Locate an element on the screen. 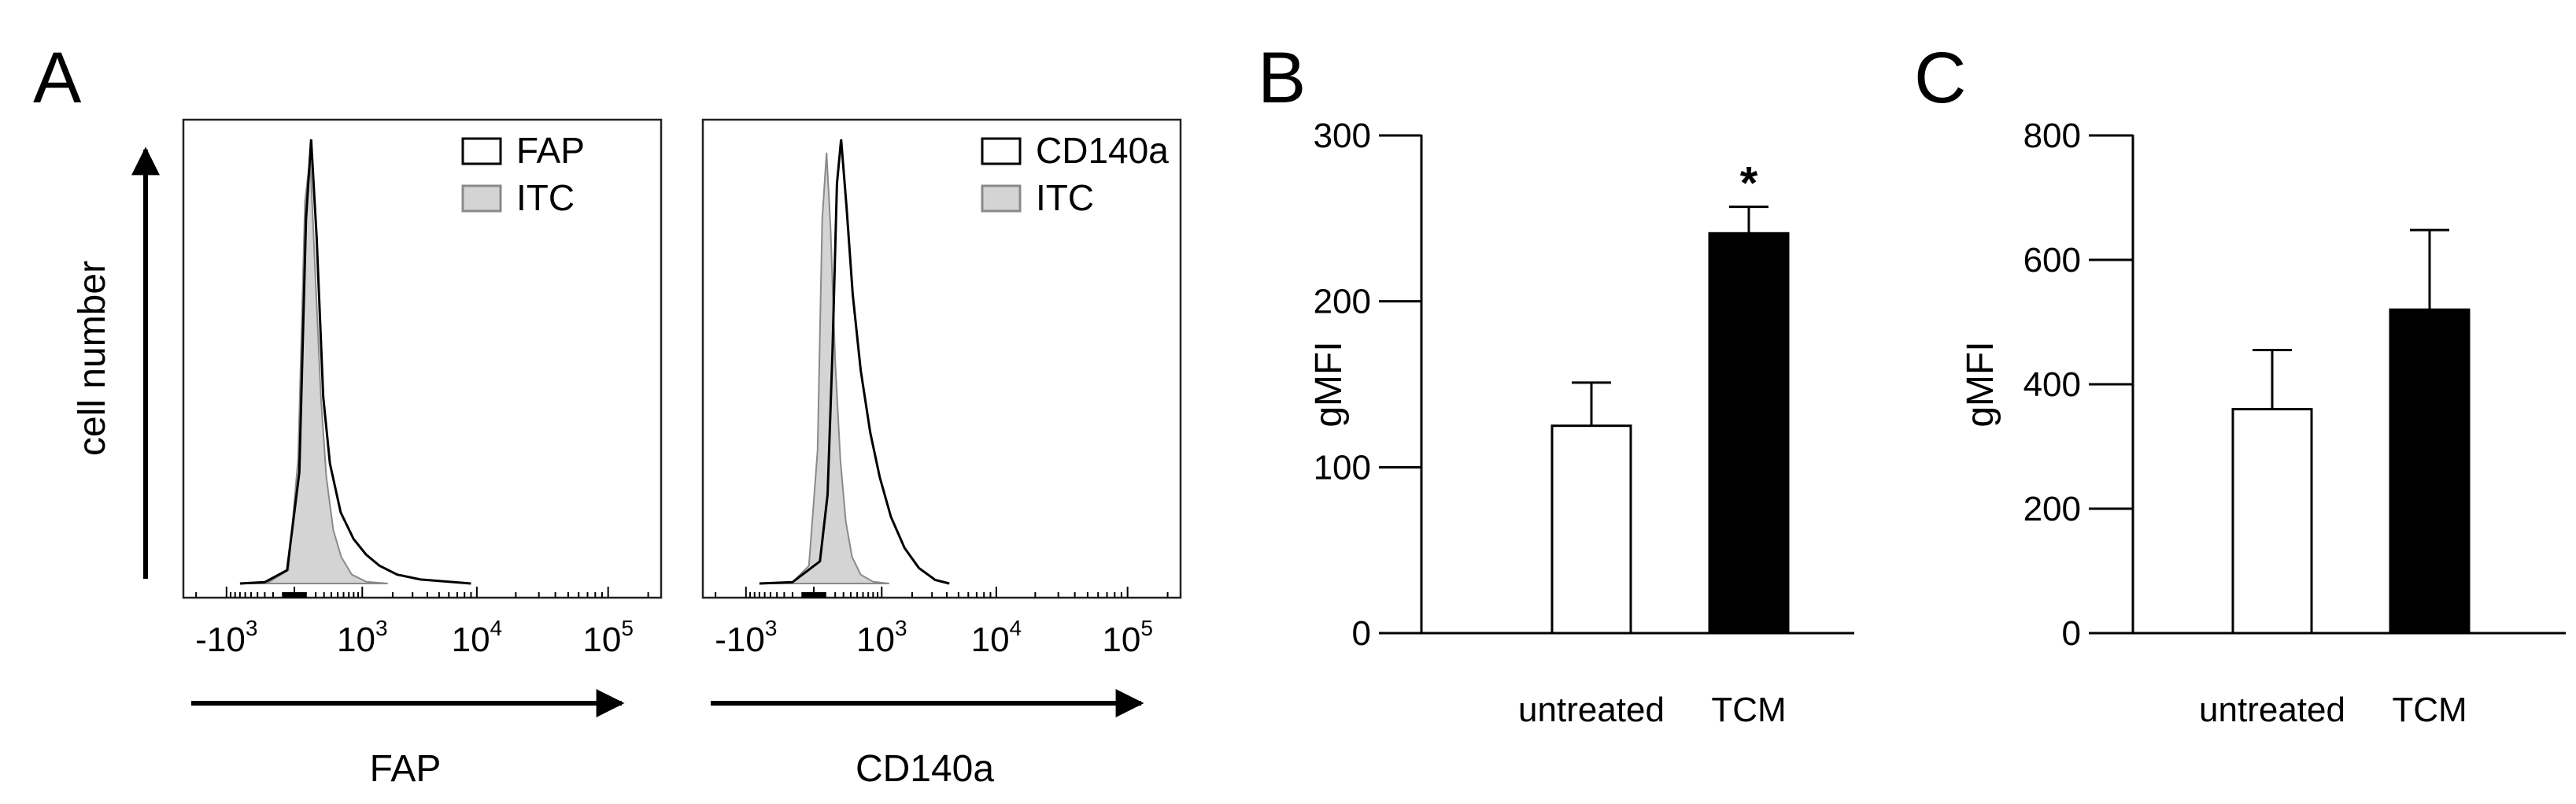 This screenshot has height=804, width=2576. histogram-cd140a-cd140a-curve is located at coordinates (854, 362).